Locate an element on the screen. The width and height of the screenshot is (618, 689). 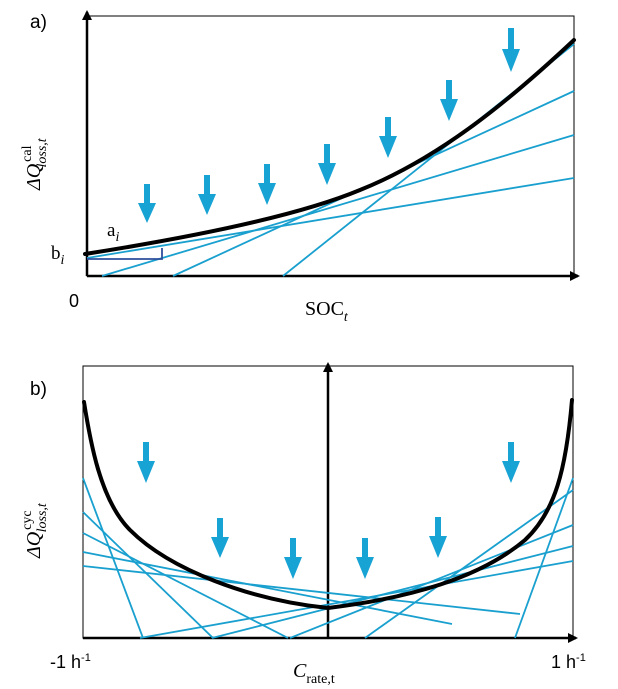
panel-b-label: b) is located at coordinates (38, 389).